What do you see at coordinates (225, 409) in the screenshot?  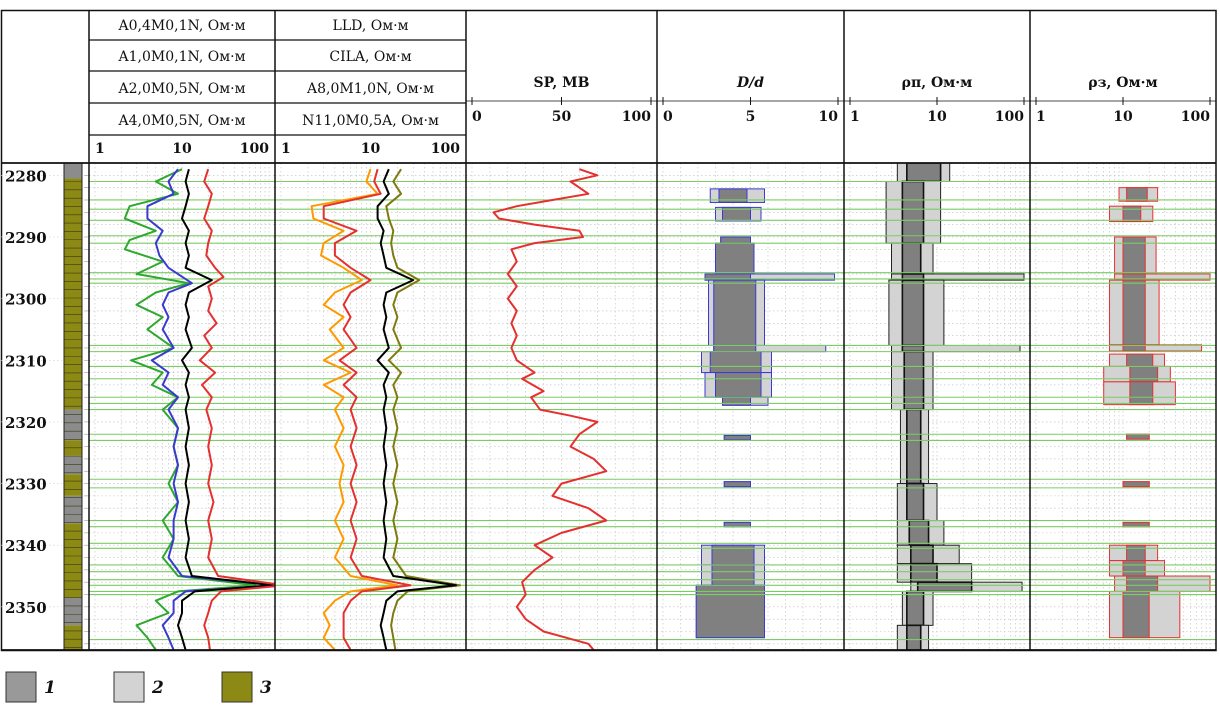 I see `log-curve-black` at bounding box center [225, 409].